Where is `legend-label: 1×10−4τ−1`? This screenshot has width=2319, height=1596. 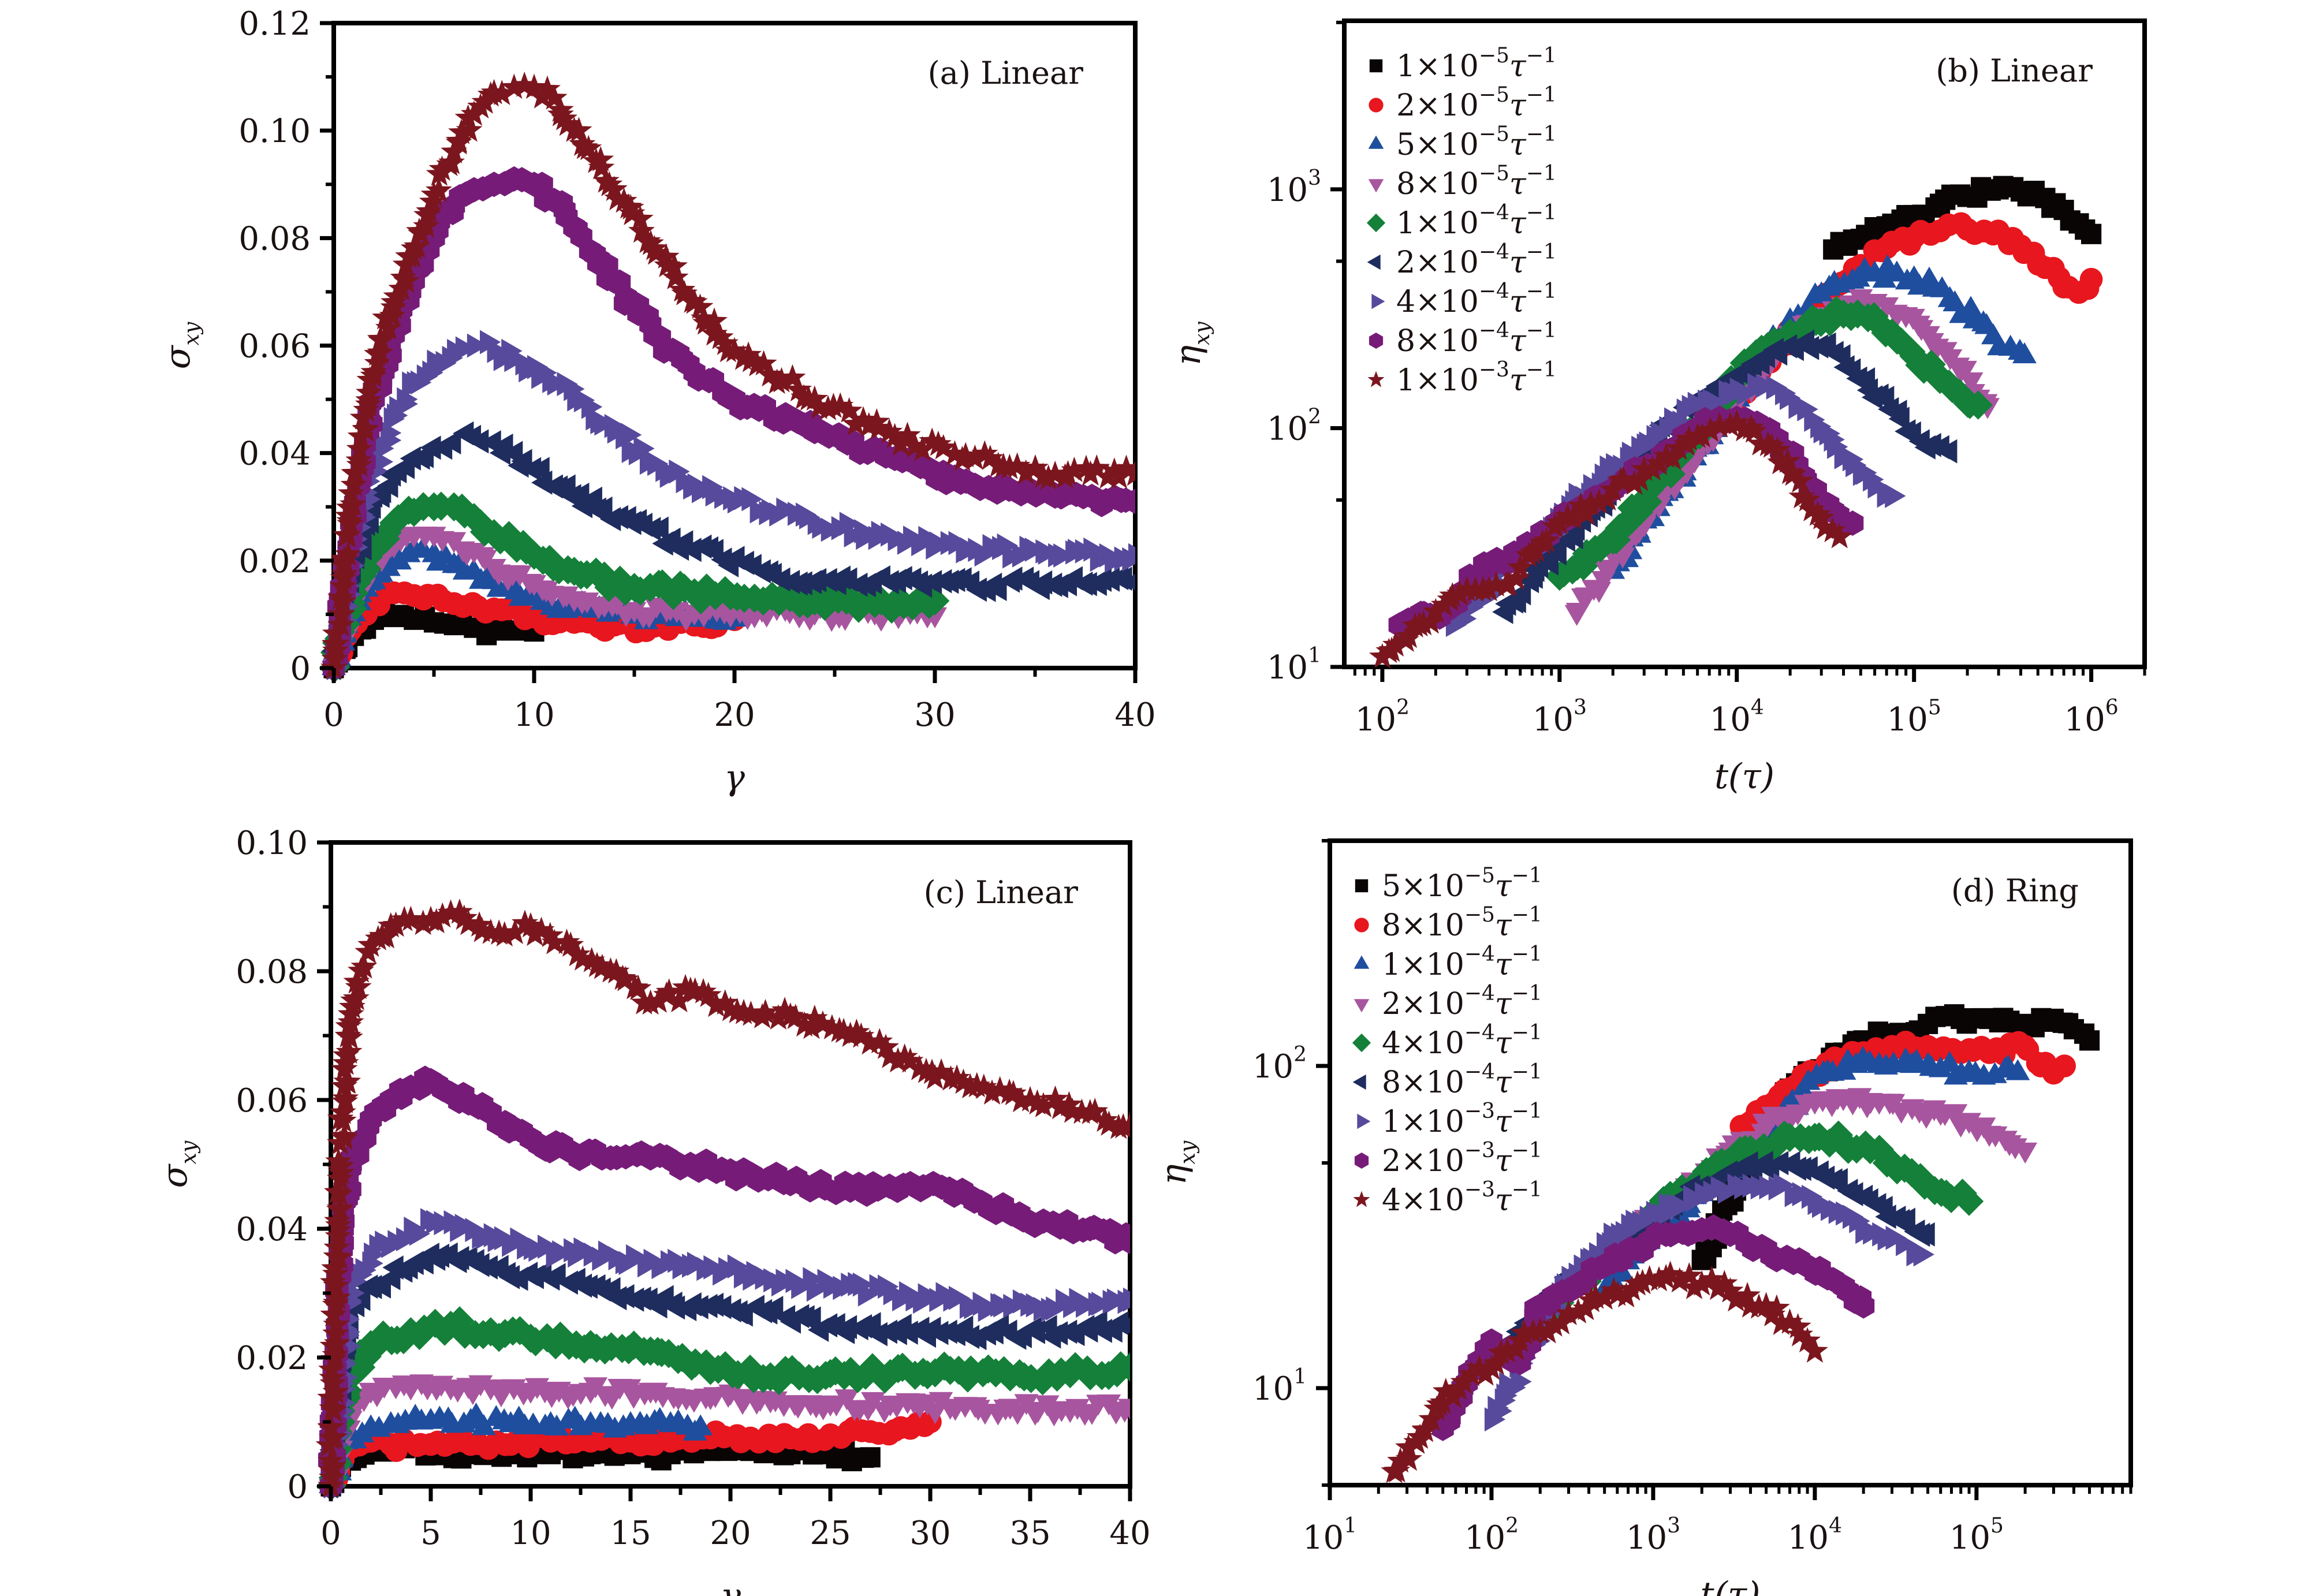 legend-label: 1×10−4τ−1 is located at coordinates (1476, 221).